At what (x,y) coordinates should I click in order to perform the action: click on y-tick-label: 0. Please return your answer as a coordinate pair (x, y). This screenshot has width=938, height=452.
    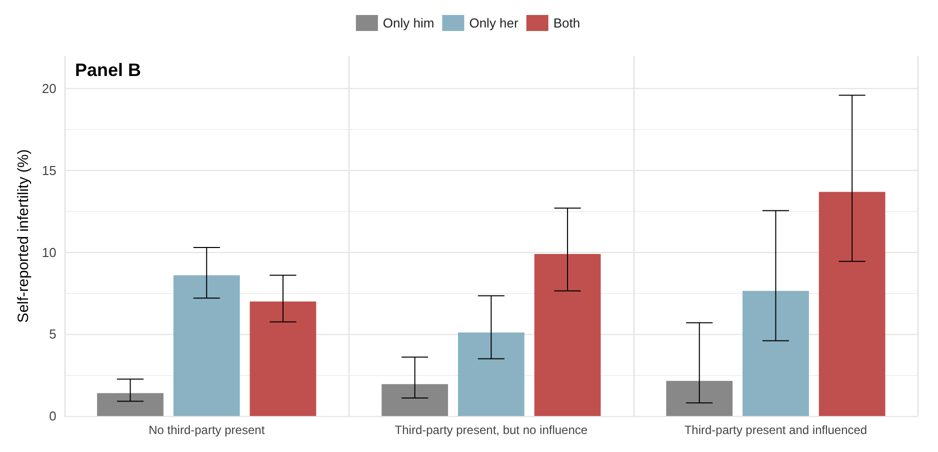
    Looking at the image, I should click on (52, 416).